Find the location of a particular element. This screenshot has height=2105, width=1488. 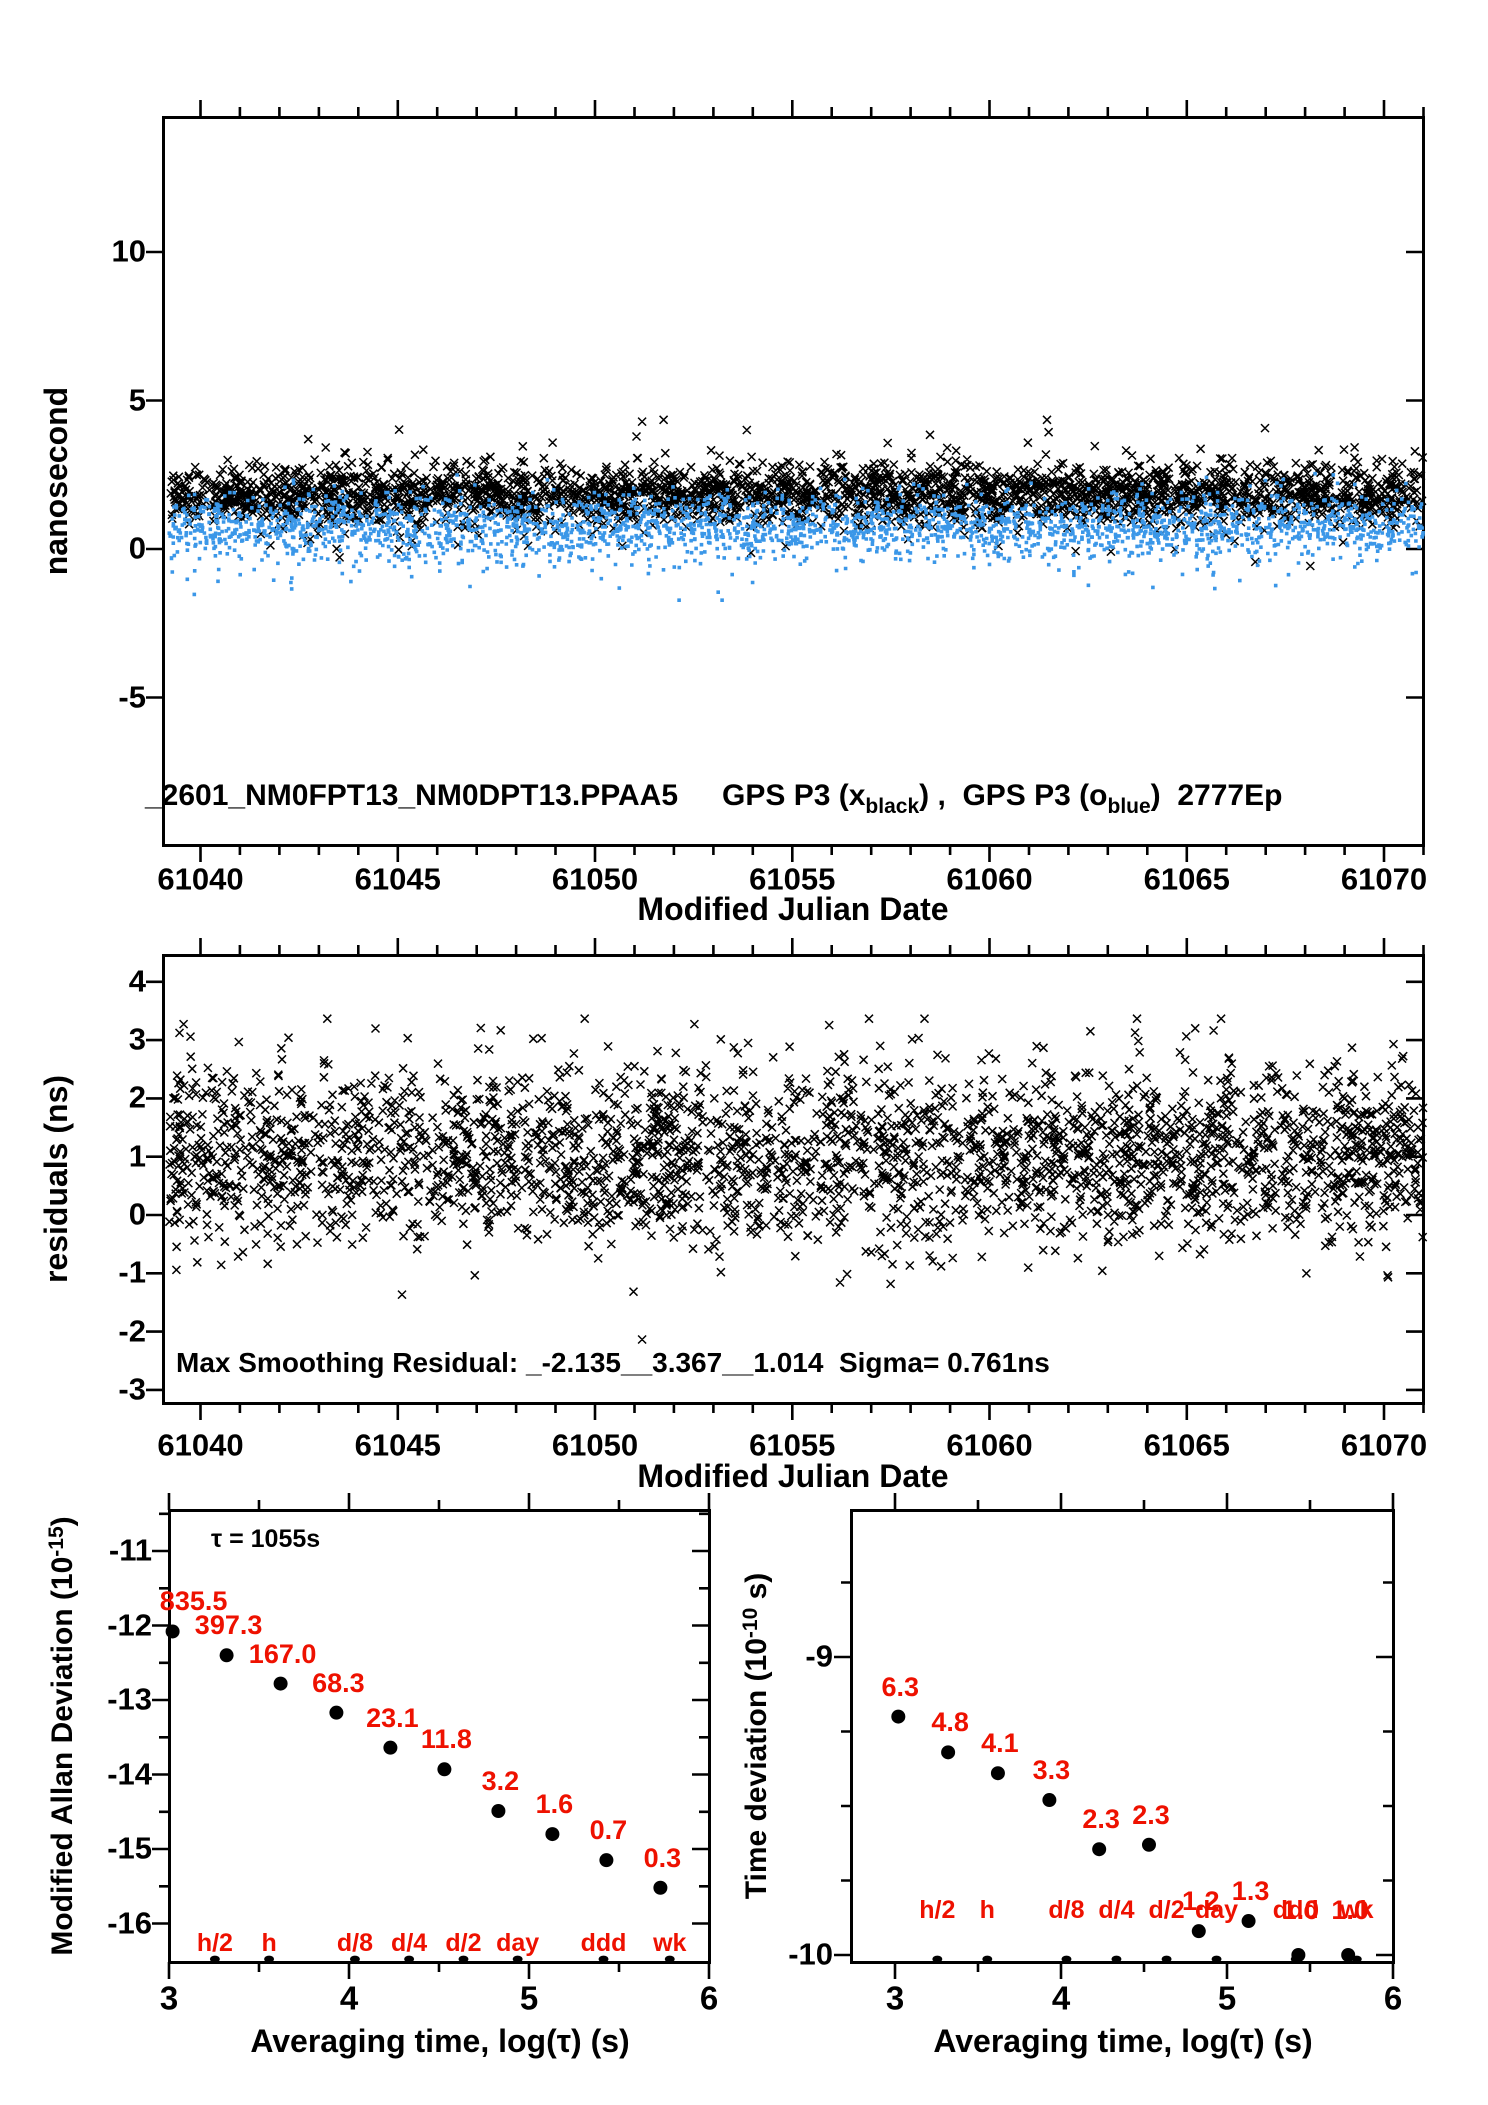

phase-title-file: _2601_NM0FPT13_NM0DPT13.PPAA5 is located at coordinates (412, 795).